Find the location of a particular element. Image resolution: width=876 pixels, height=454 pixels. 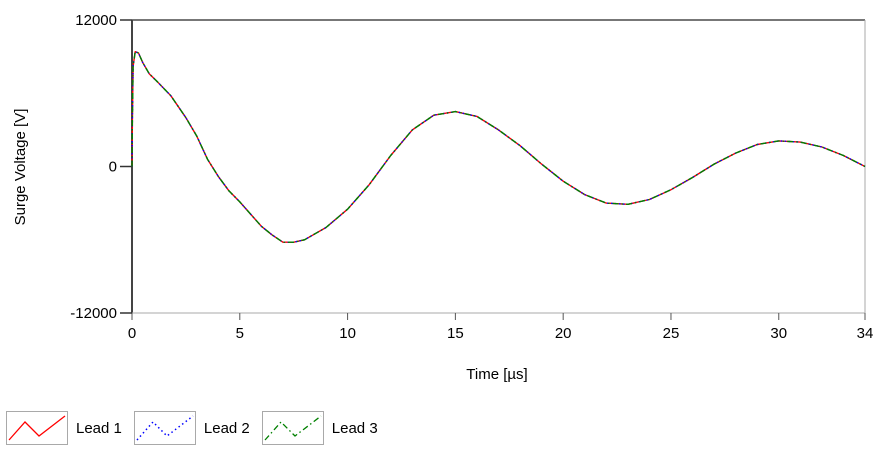

legend-item-lead-3: Lead 3 is located at coordinates (321, 428).